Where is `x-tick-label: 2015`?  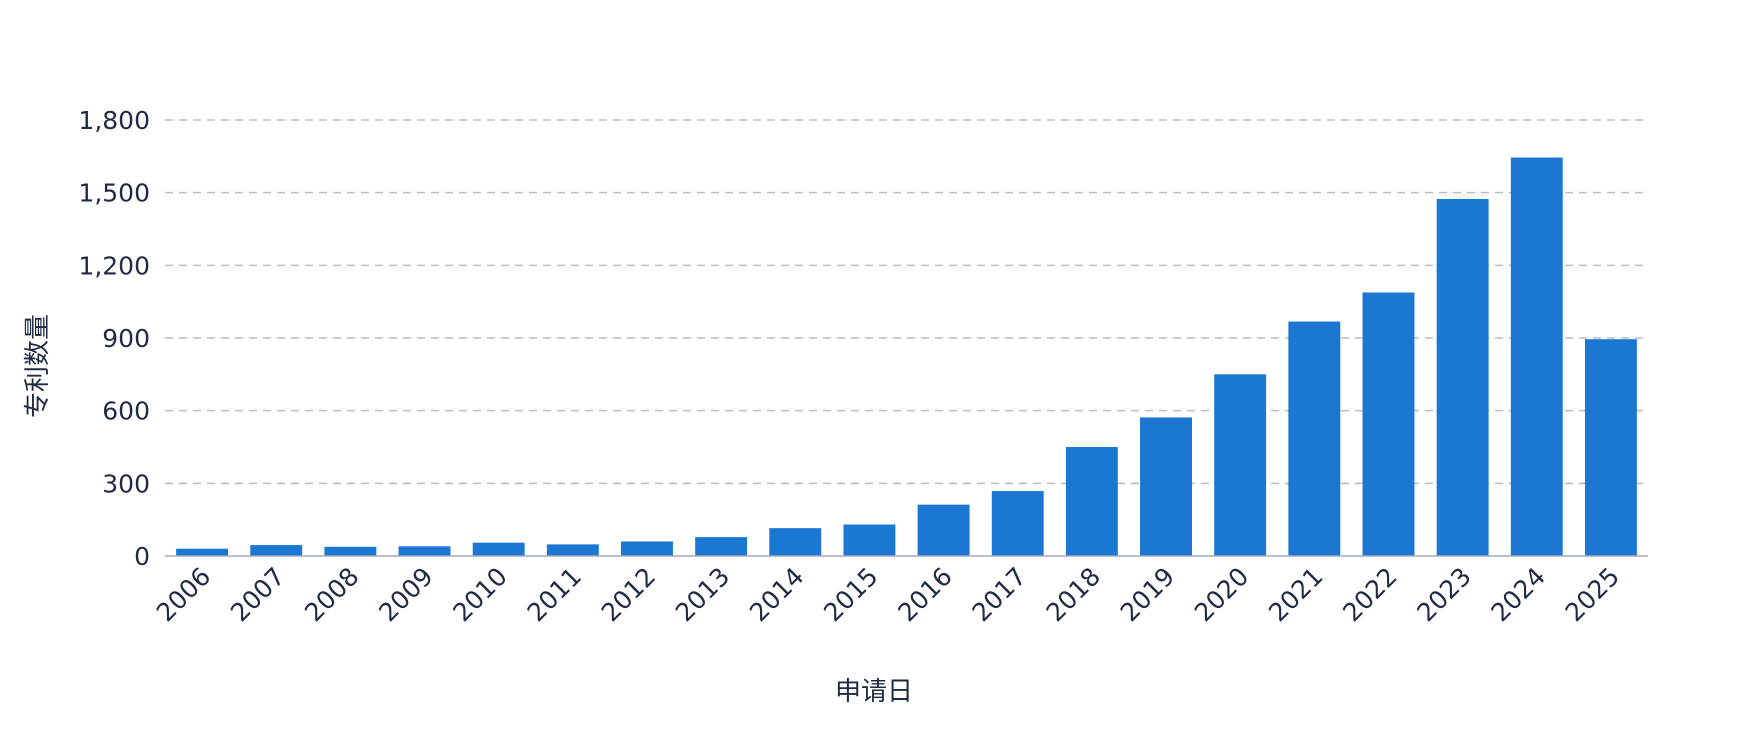
x-tick-label: 2015 is located at coordinates (850, 594).